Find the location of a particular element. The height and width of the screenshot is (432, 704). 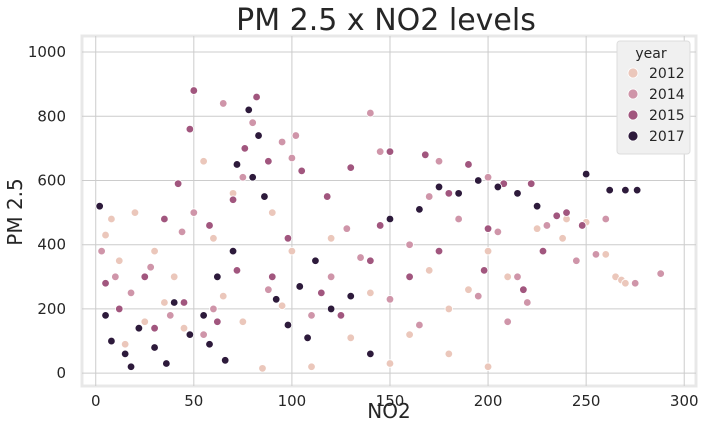

x-tick-label: 0 is located at coordinates (96, 401).